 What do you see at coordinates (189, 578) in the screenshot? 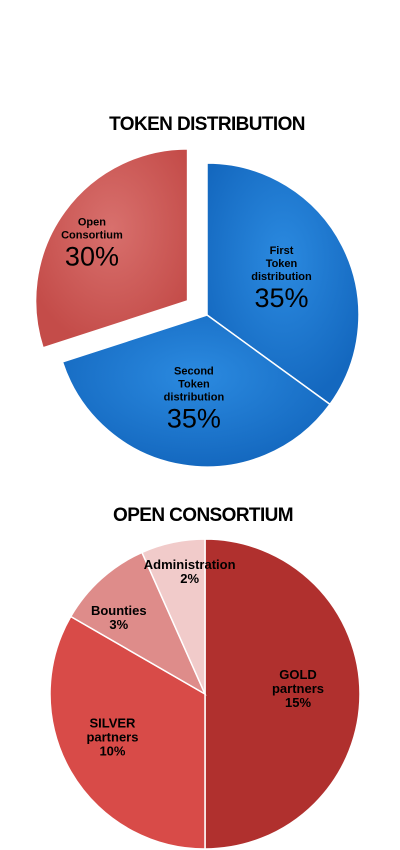
I see `slice-value-administration: 2%` at bounding box center [189, 578].